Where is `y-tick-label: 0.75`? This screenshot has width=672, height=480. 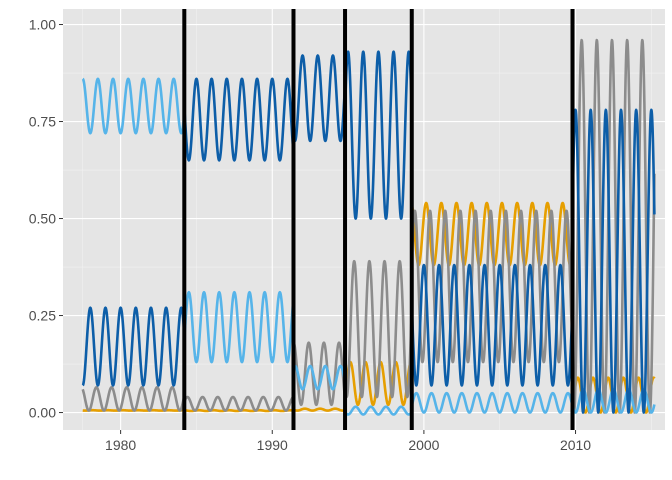 y-tick-label: 0.75 is located at coordinates (42, 122).